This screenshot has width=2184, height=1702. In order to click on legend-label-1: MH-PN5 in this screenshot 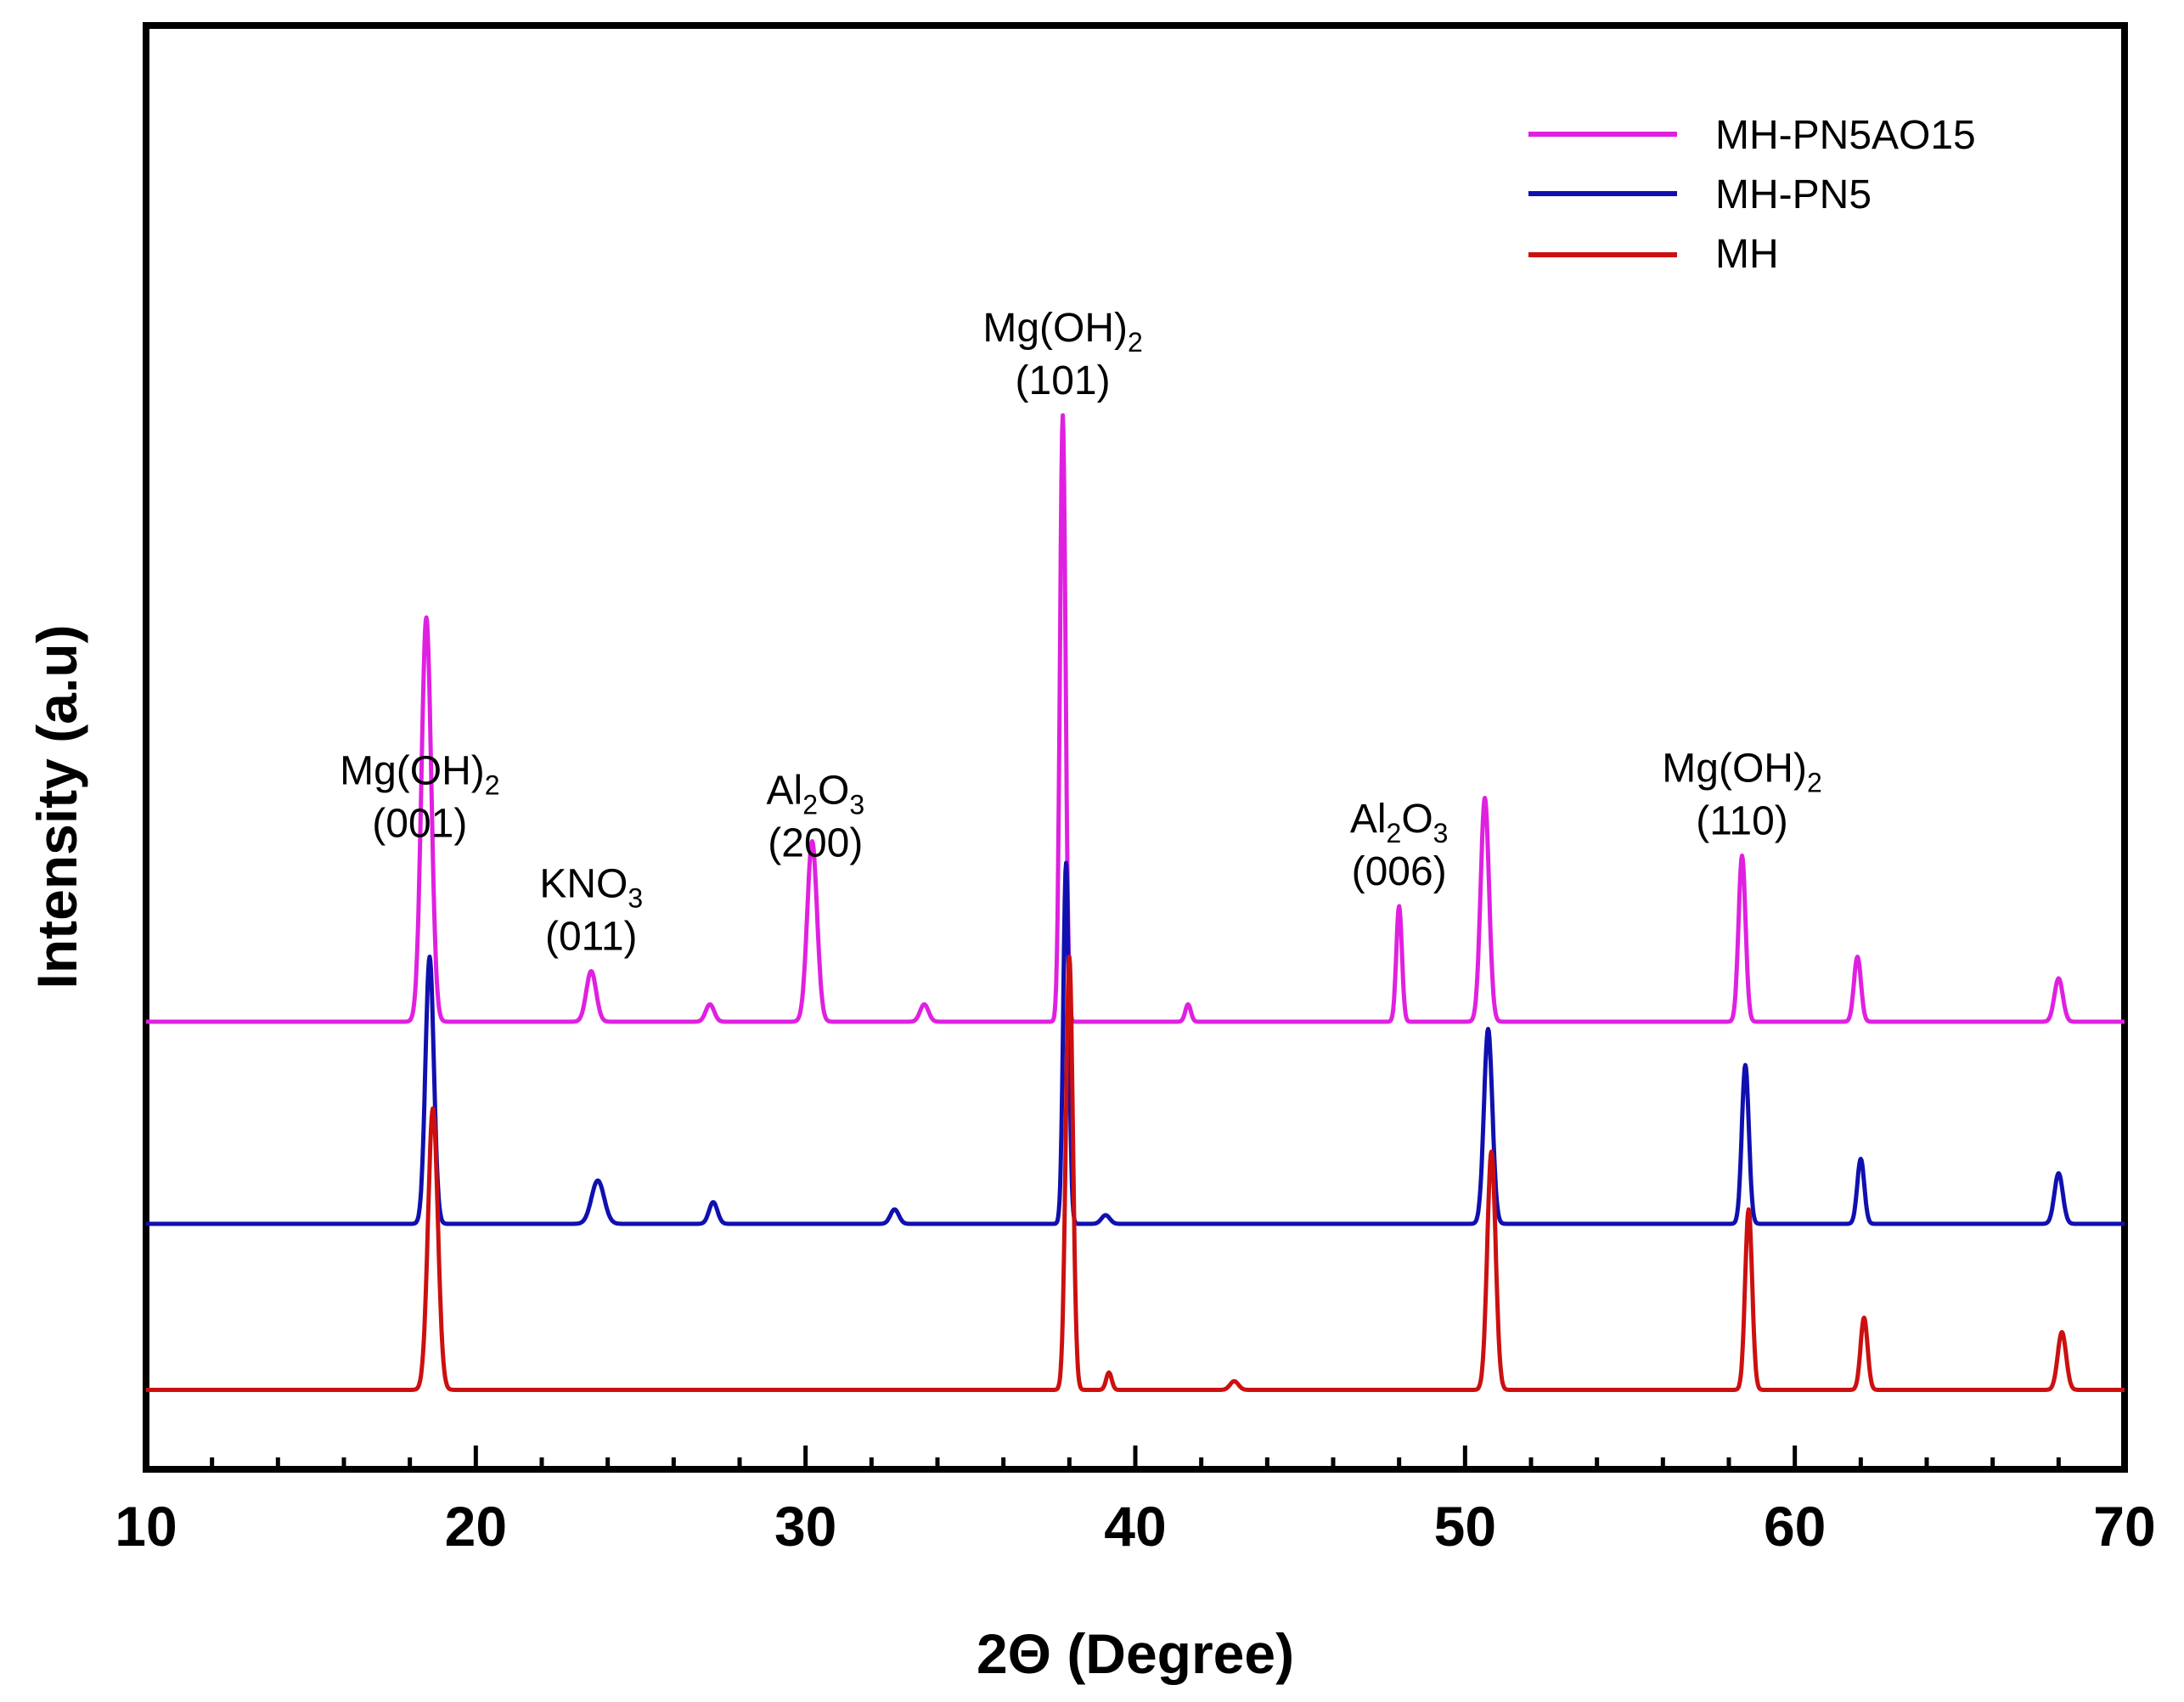, I will do `click(1793, 195)`.